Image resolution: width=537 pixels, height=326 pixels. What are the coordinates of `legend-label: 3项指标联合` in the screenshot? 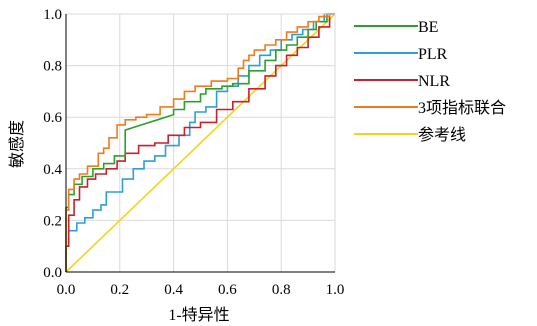 It's located at (462, 108).